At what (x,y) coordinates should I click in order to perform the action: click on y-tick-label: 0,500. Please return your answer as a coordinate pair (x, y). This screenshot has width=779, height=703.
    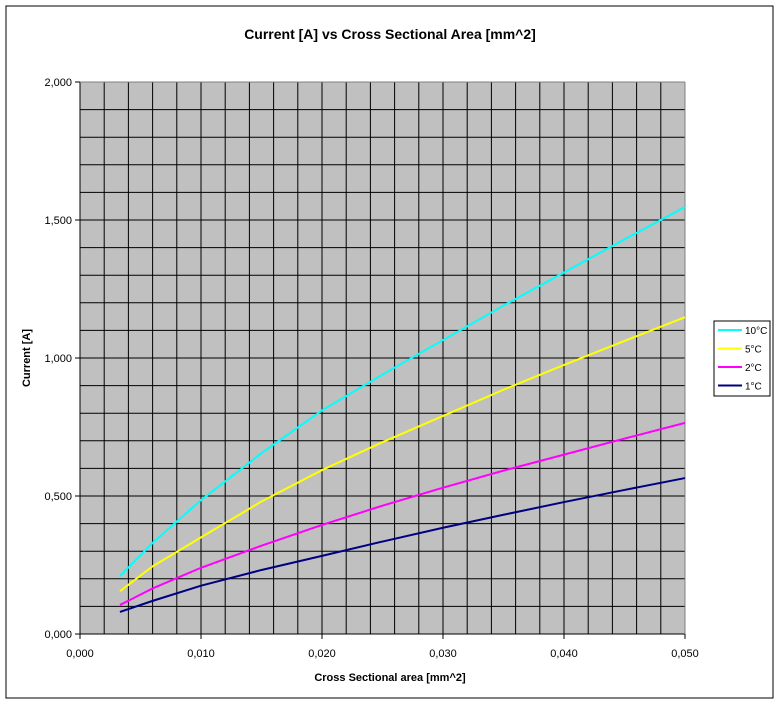
    Looking at the image, I should click on (58, 497).